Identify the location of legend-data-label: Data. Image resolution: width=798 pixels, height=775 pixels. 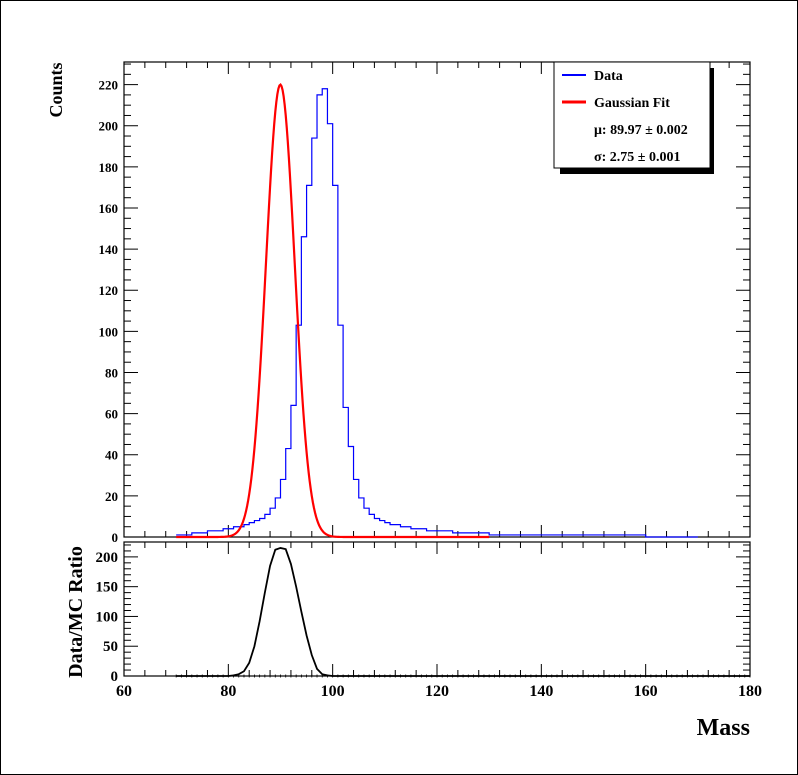
(608, 76).